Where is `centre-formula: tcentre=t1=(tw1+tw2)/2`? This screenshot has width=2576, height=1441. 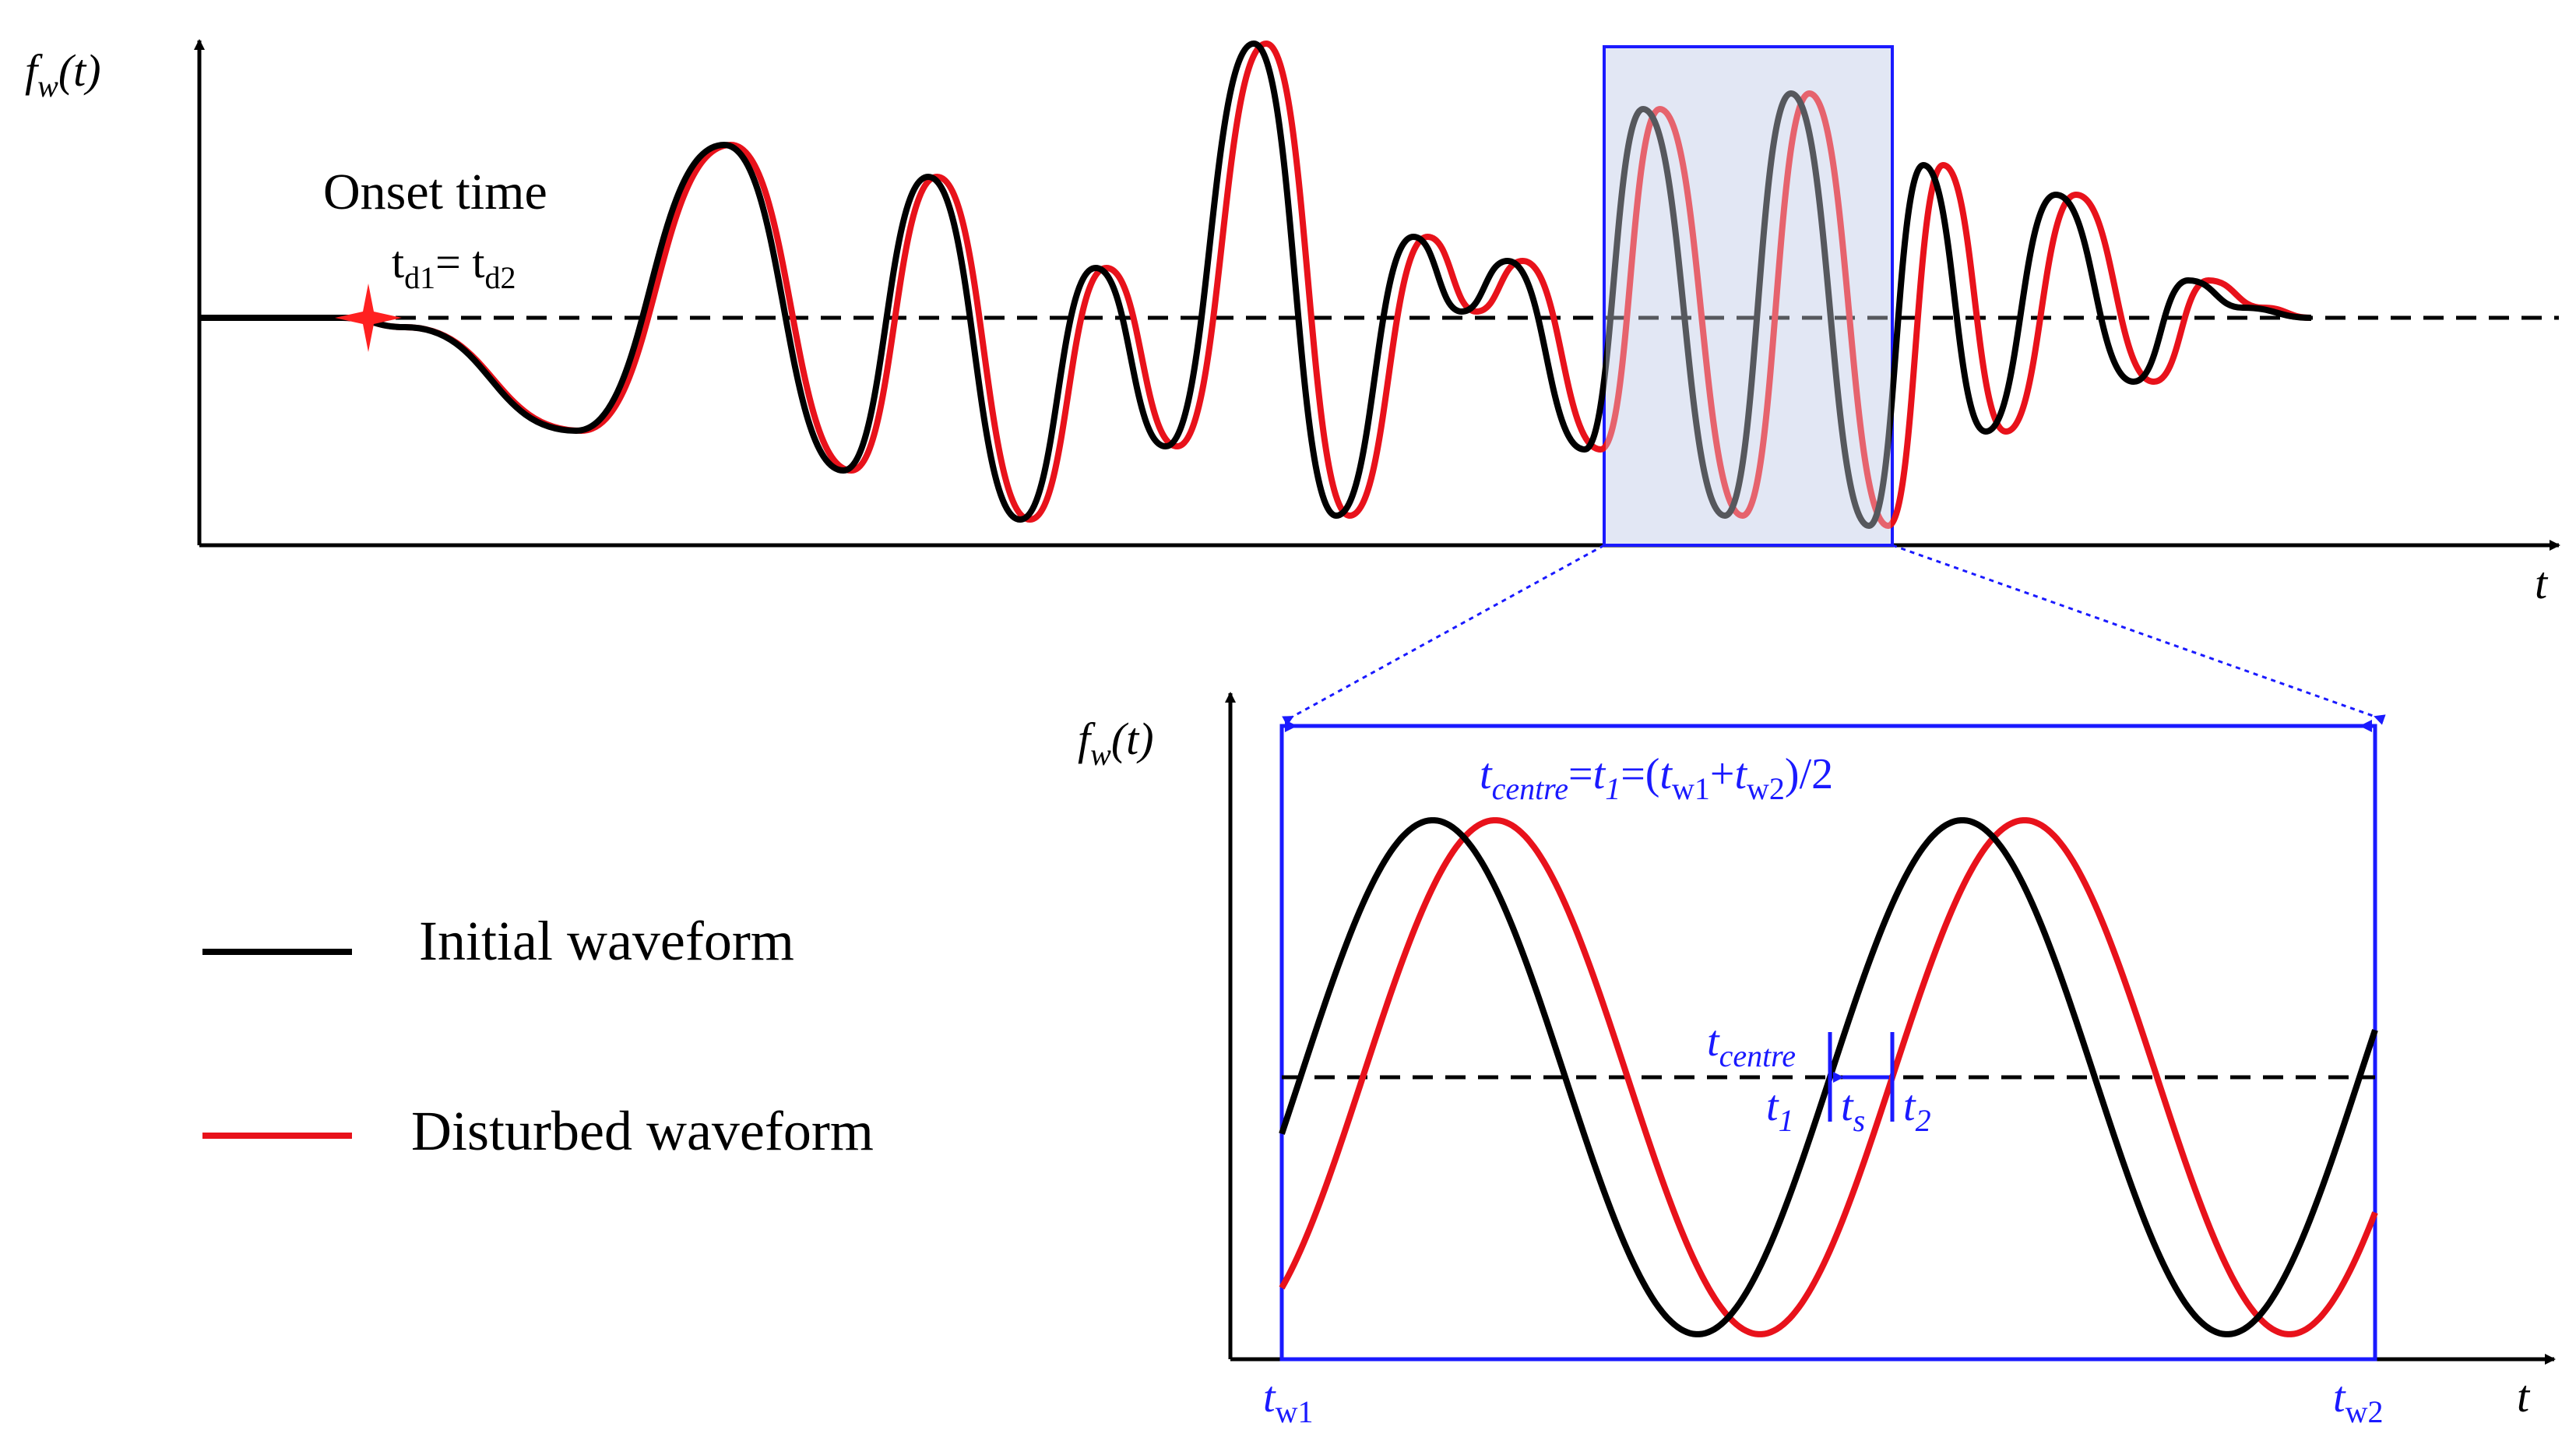
centre-formula: tcentre=t1=(tw1+tw2)/2 is located at coordinates (1656, 778).